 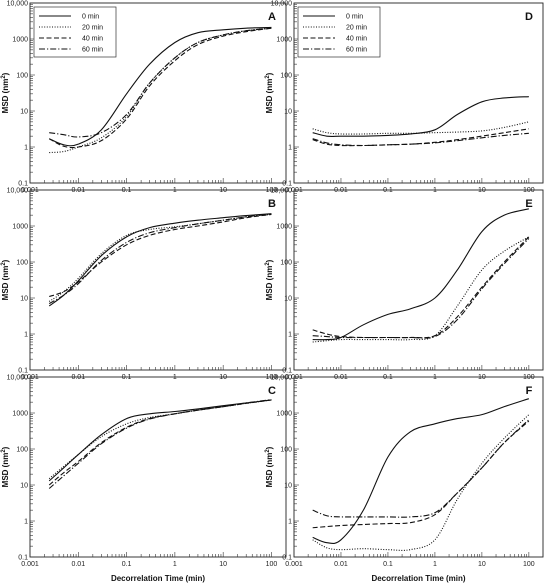 I want to click on series-line-60-min-E, so click(x=421, y=288).